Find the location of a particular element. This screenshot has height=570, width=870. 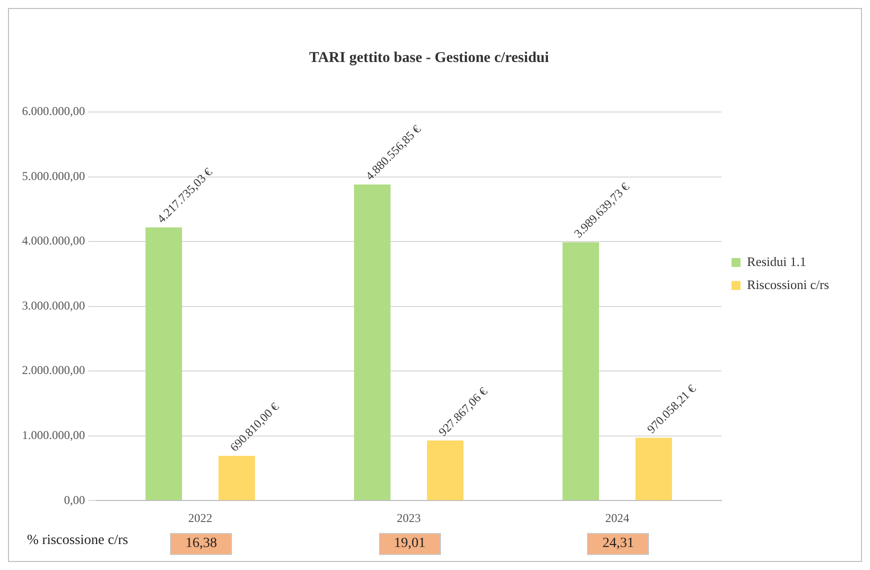

y-tick-label: 3.000.000,00 is located at coordinates (53, 305).